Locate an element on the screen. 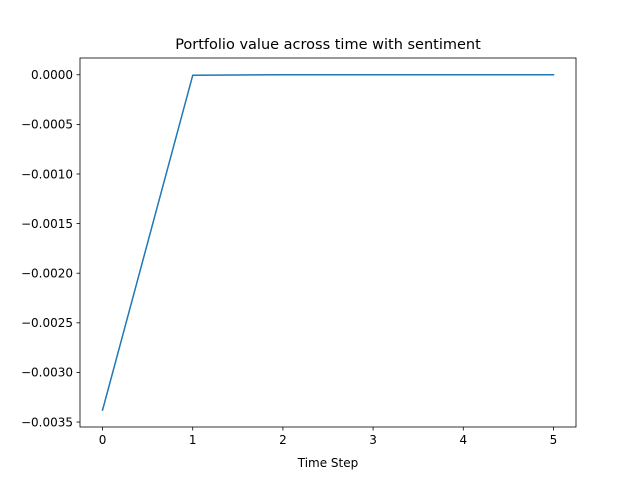  y-tick-label-3: −0.0015 is located at coordinates (47, 224).